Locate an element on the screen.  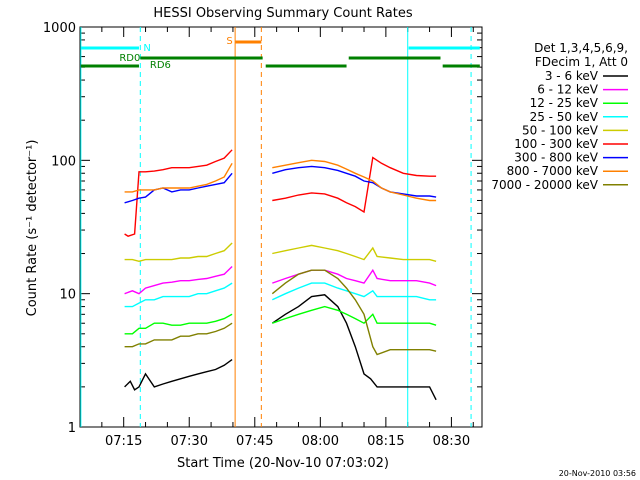
rd6-flag-label: RD6 is located at coordinates (160, 65).